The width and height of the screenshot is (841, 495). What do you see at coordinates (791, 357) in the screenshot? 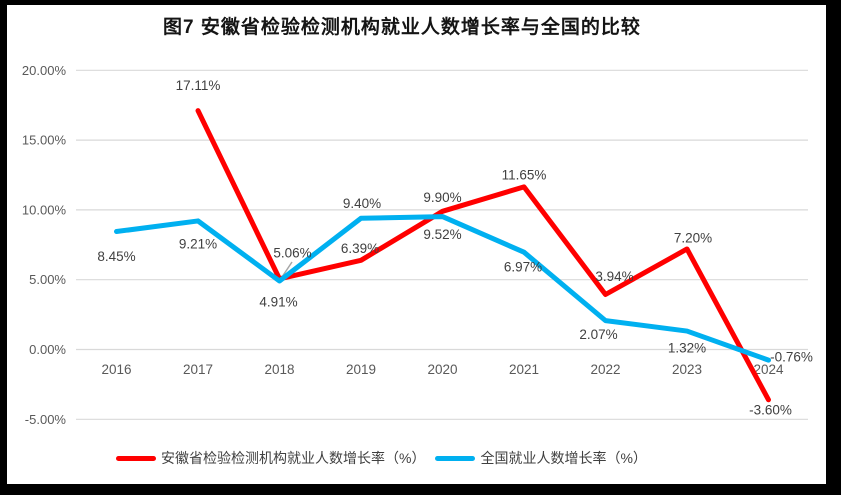
I see `data-label-series-1: -0.76%` at bounding box center [791, 357].